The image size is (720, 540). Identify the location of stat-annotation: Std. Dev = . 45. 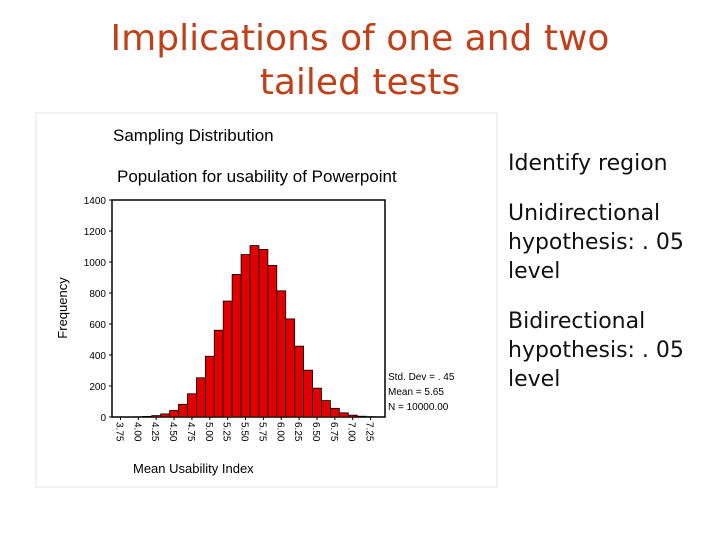
(421, 377).